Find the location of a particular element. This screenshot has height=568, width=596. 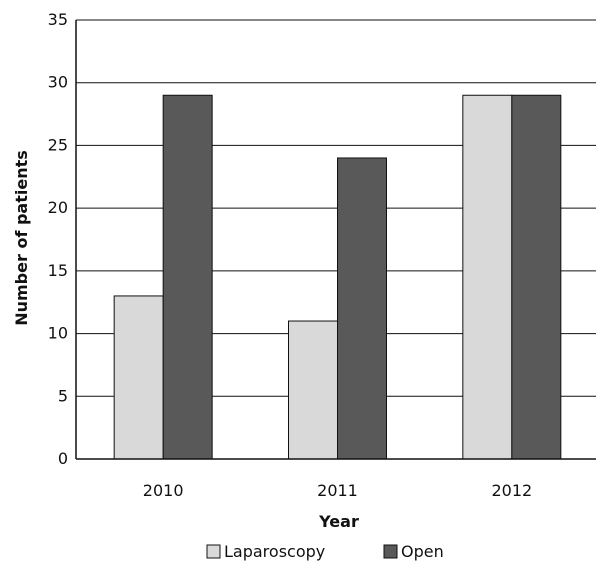

legend-swatch-open is located at coordinates (390, 551).